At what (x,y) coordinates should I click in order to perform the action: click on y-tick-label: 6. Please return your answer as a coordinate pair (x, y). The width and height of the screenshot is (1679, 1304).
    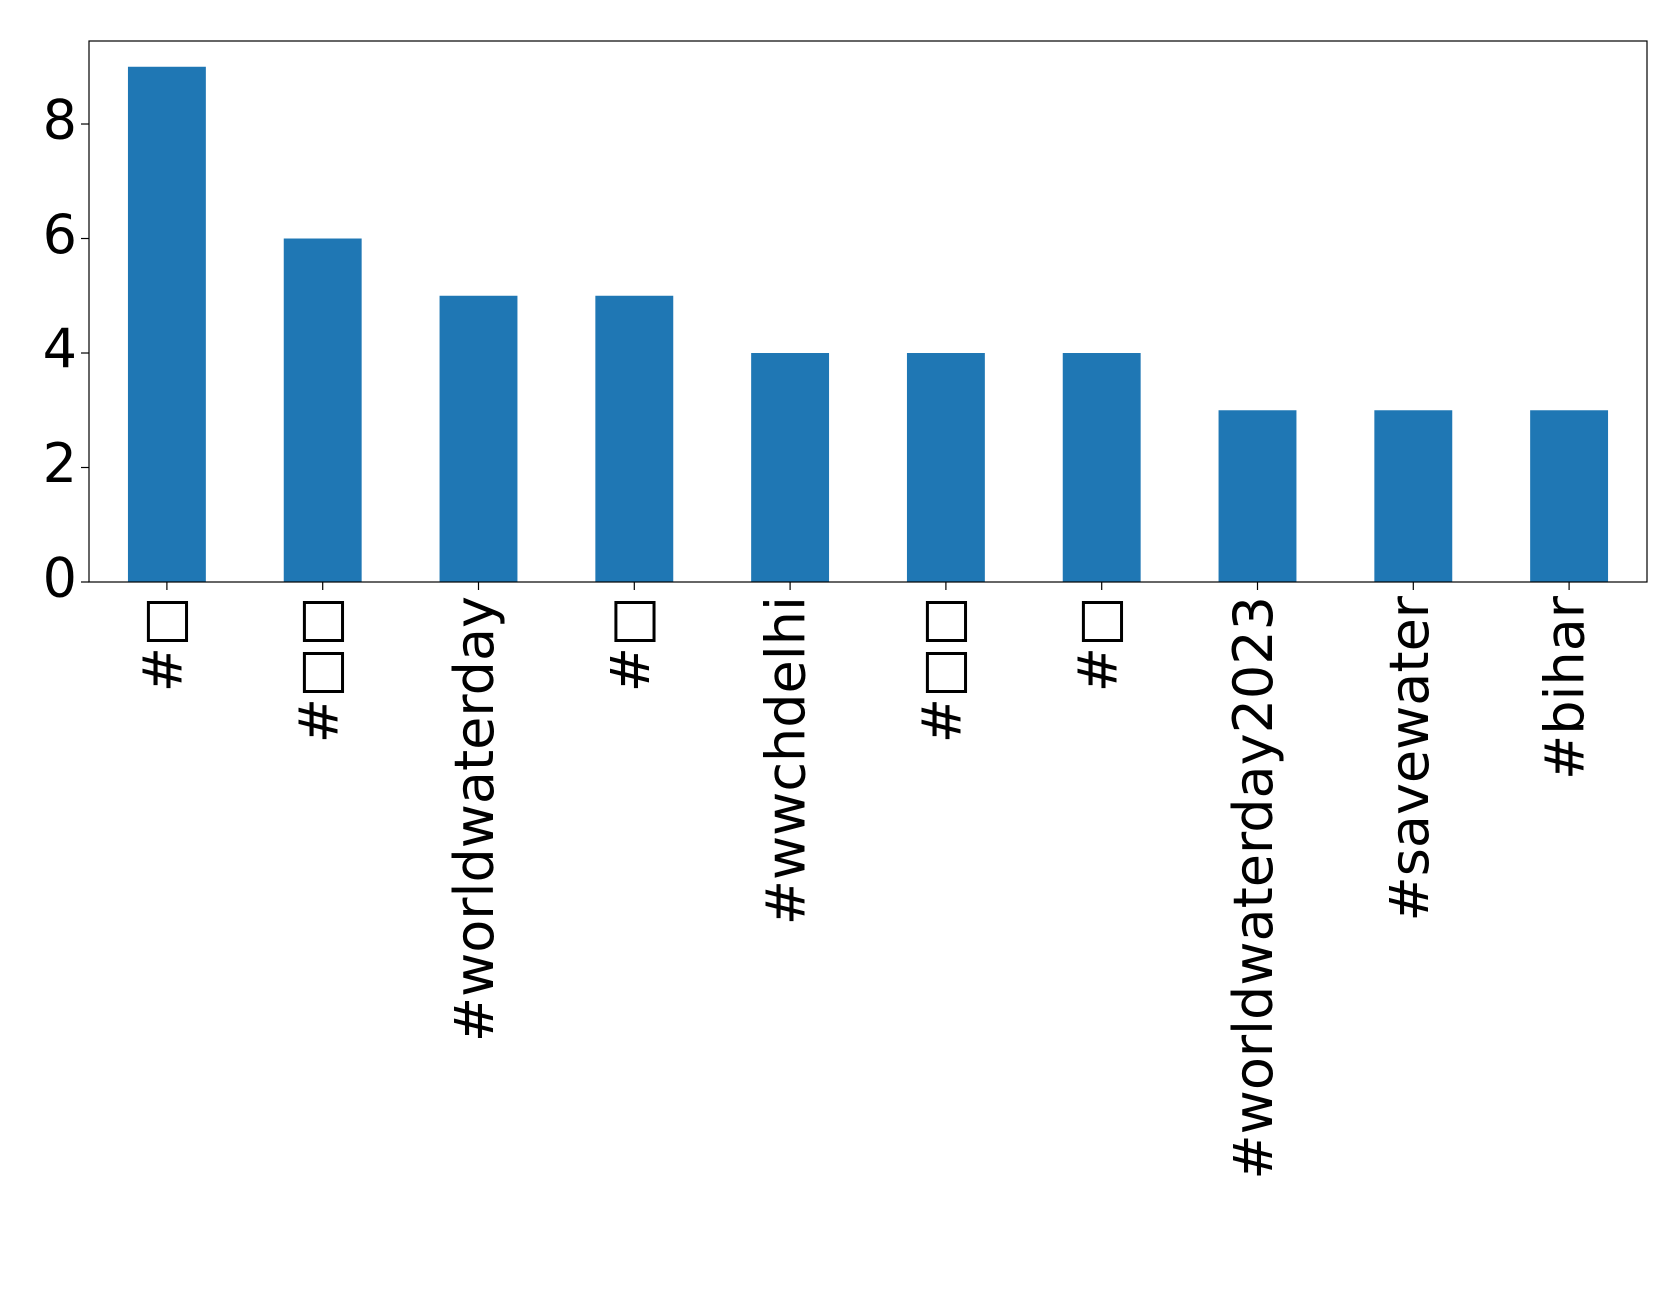
    Looking at the image, I should click on (60, 234).